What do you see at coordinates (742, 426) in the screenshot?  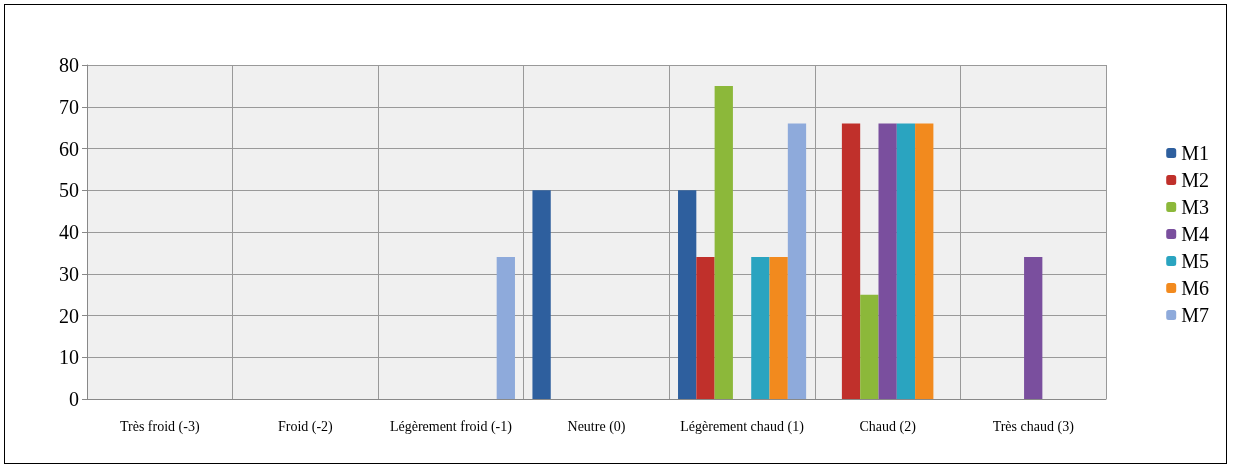 I see `x-tick-label: Légèrement chaud (1)` at bounding box center [742, 426].